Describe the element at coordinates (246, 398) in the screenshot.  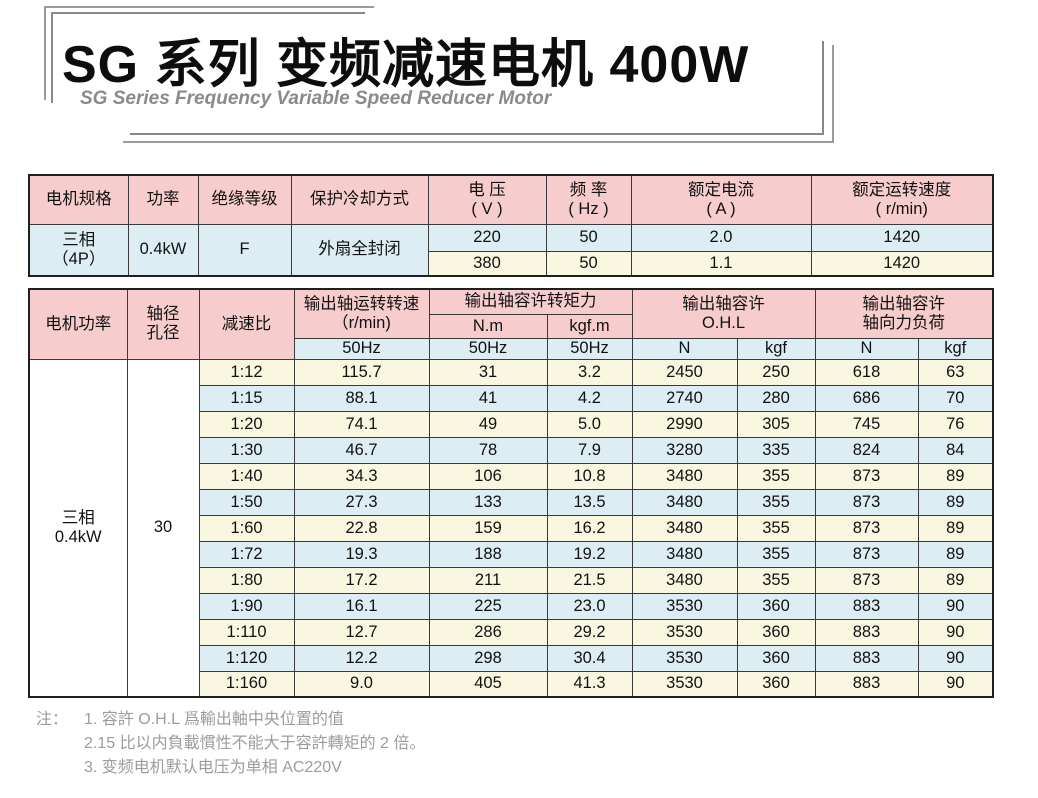
I see `cell-ratio: 1:15` at that location.